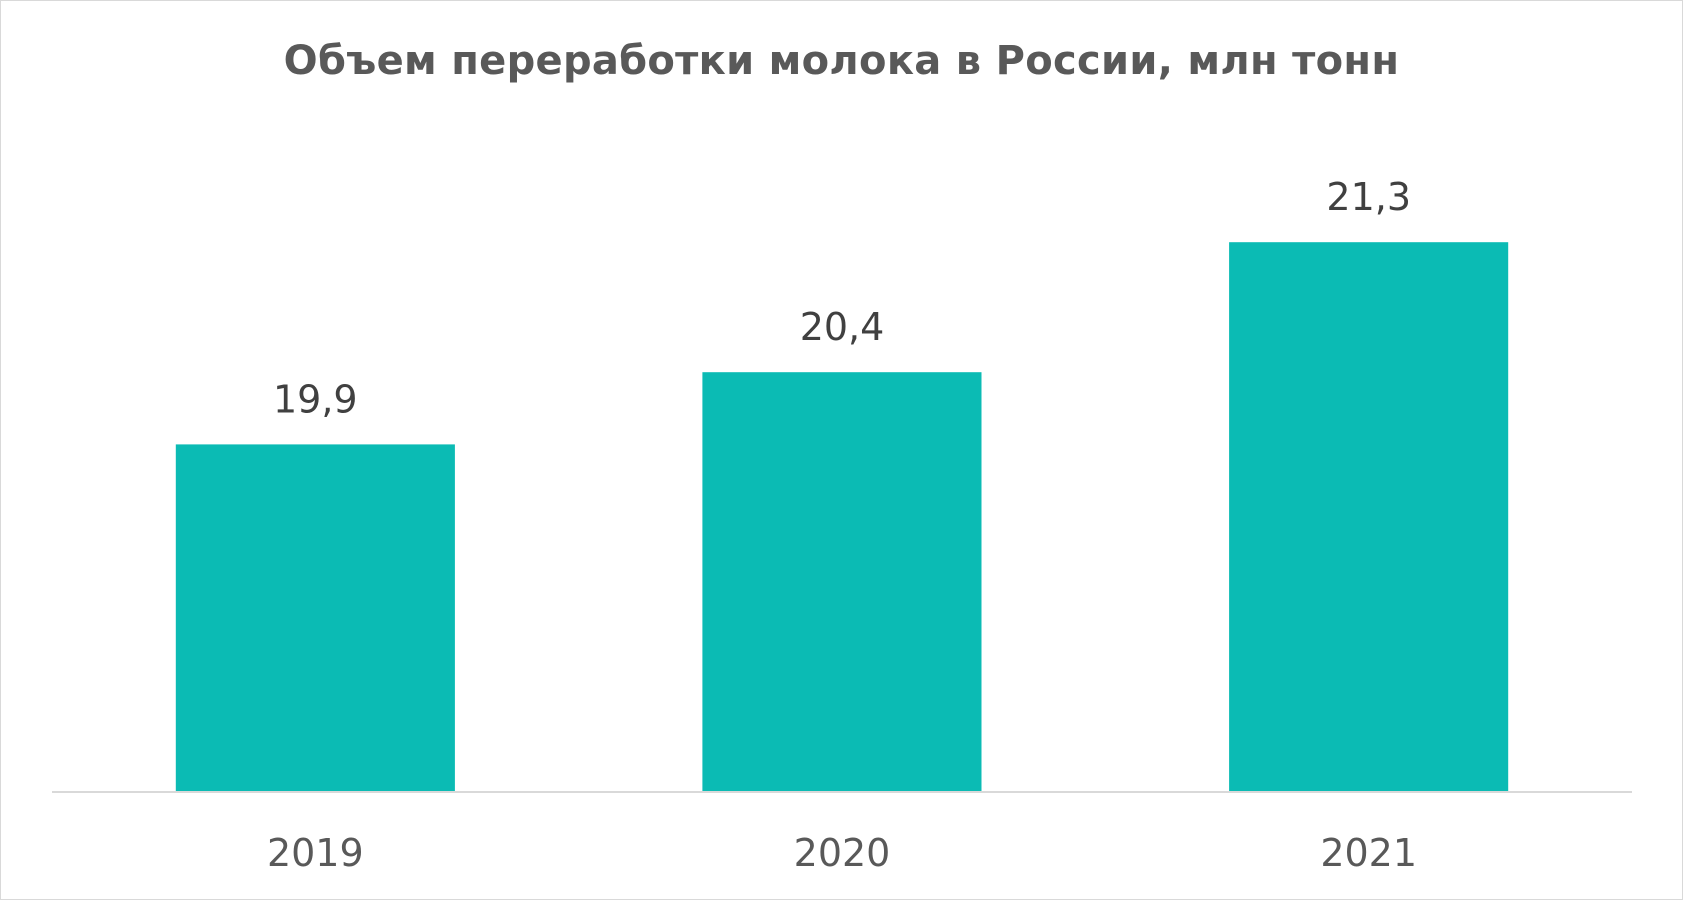 The height and width of the screenshot is (900, 1683). I want to click on bar-2020, so click(842, 581).